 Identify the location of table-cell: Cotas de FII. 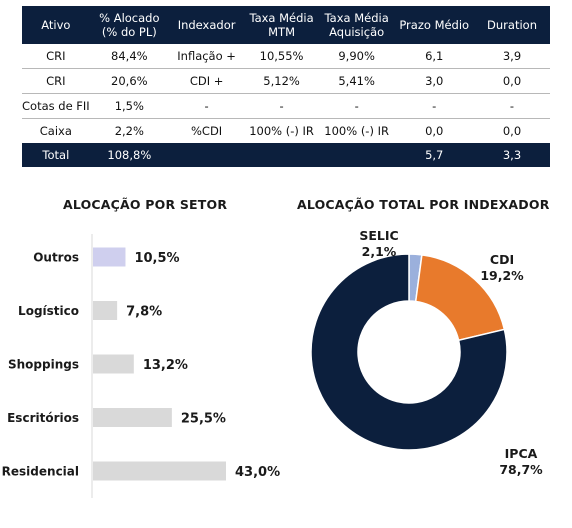
(56, 106).